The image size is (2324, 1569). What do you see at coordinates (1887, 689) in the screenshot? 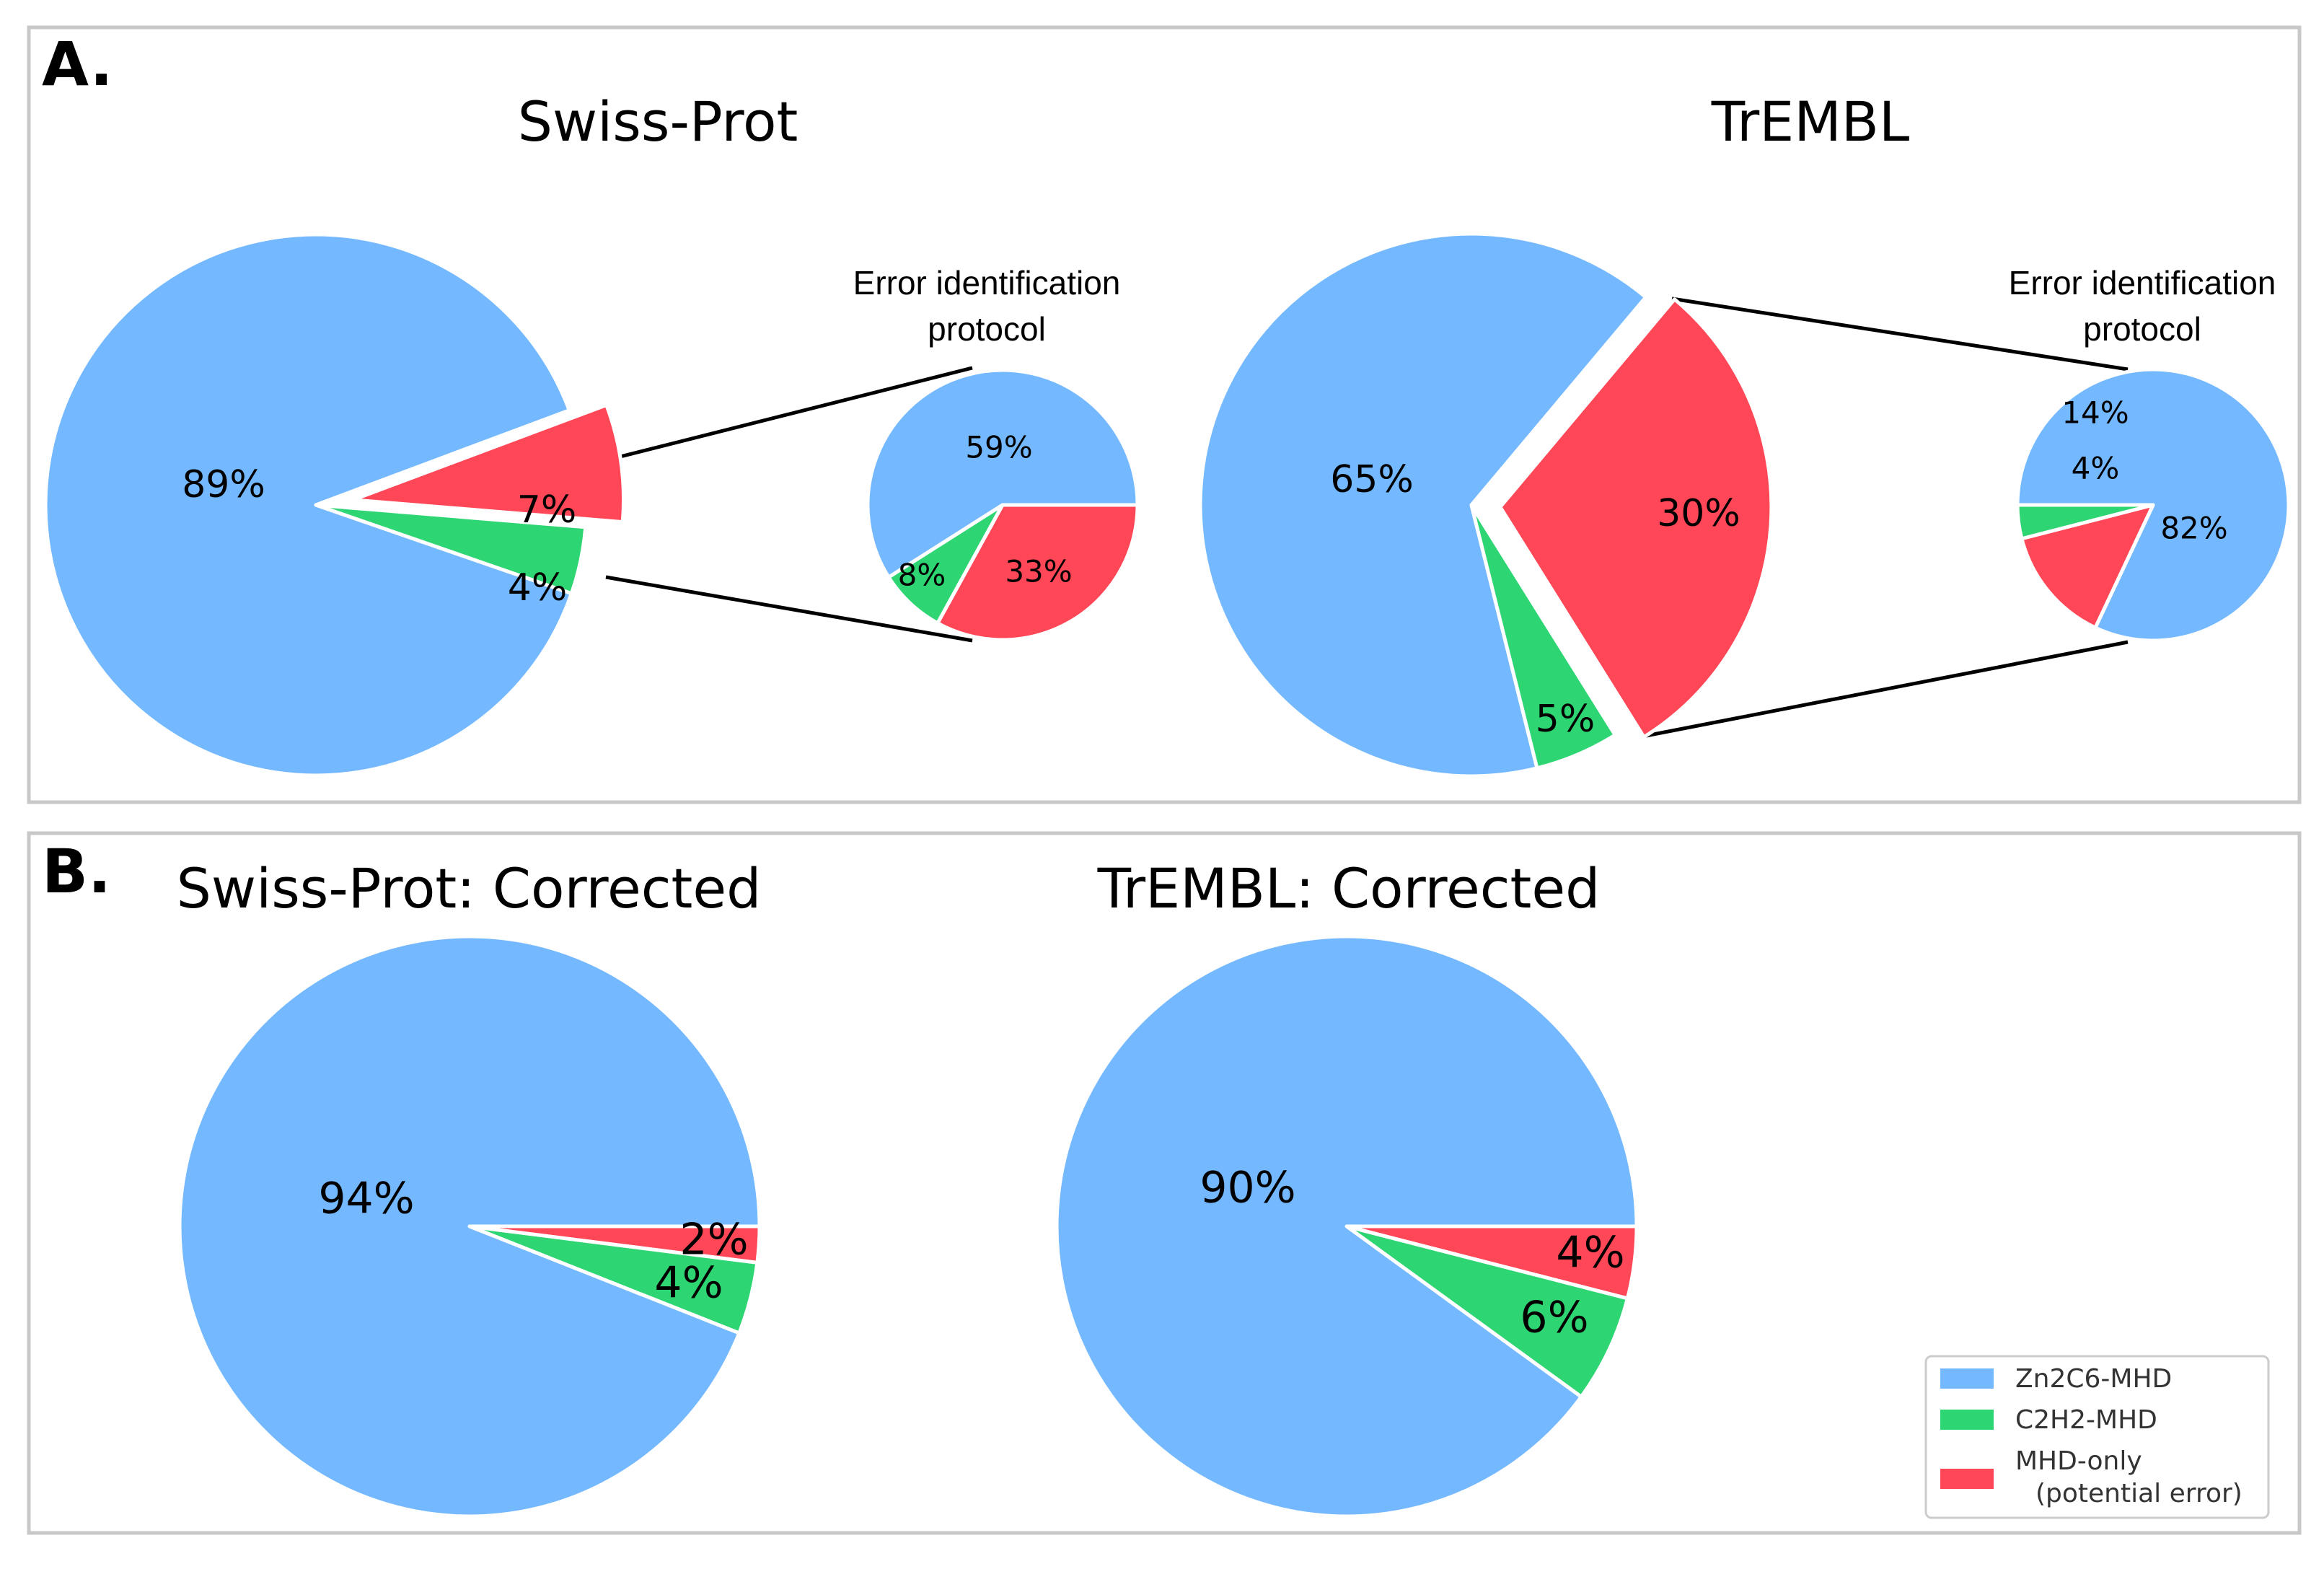
I see `trembl-connector-bottom` at bounding box center [1887, 689].